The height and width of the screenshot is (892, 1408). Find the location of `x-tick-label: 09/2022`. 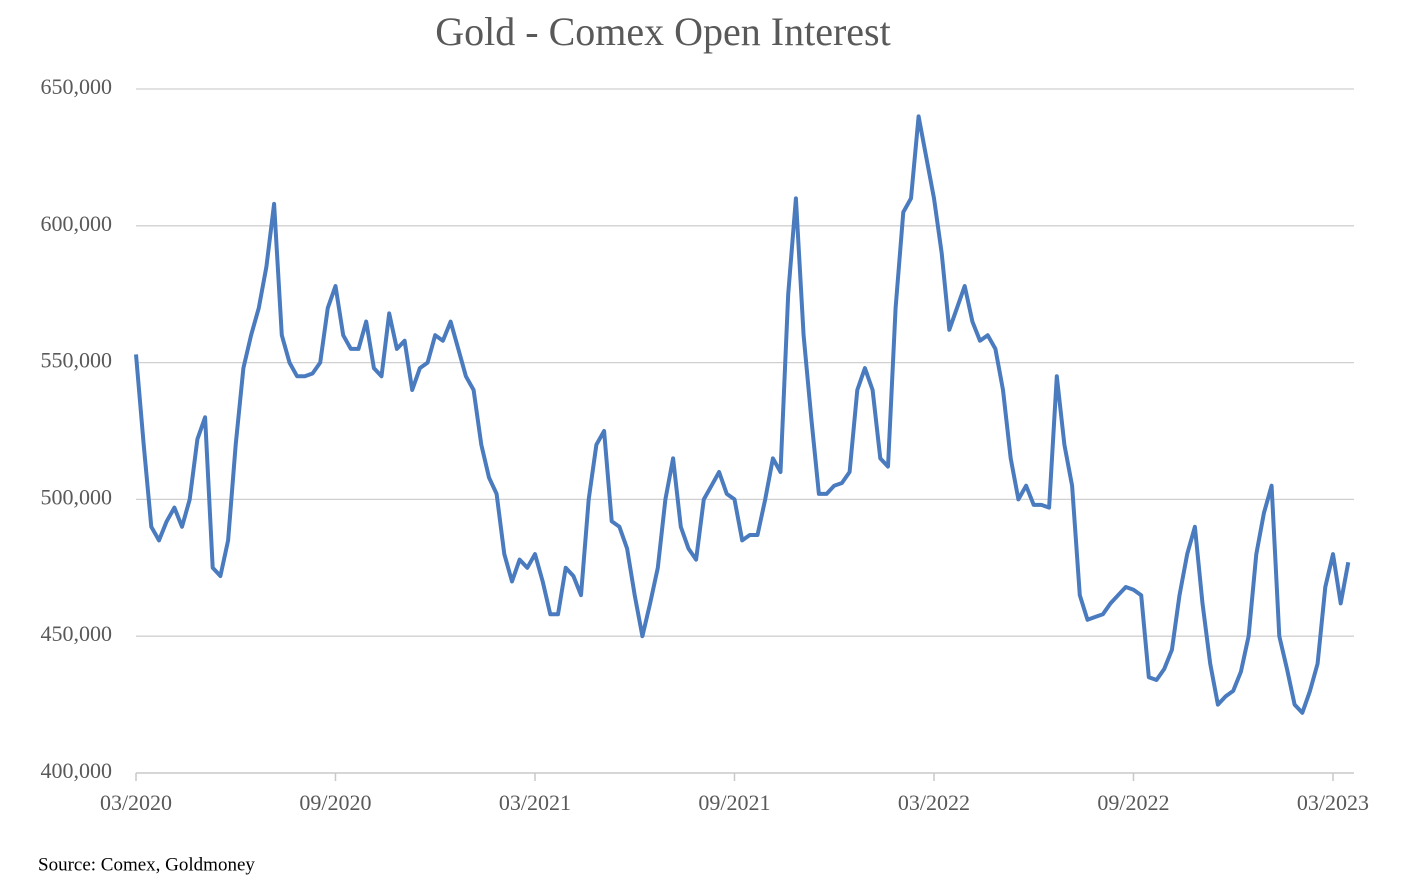

x-tick-label: 09/2022 is located at coordinates (1133, 802).